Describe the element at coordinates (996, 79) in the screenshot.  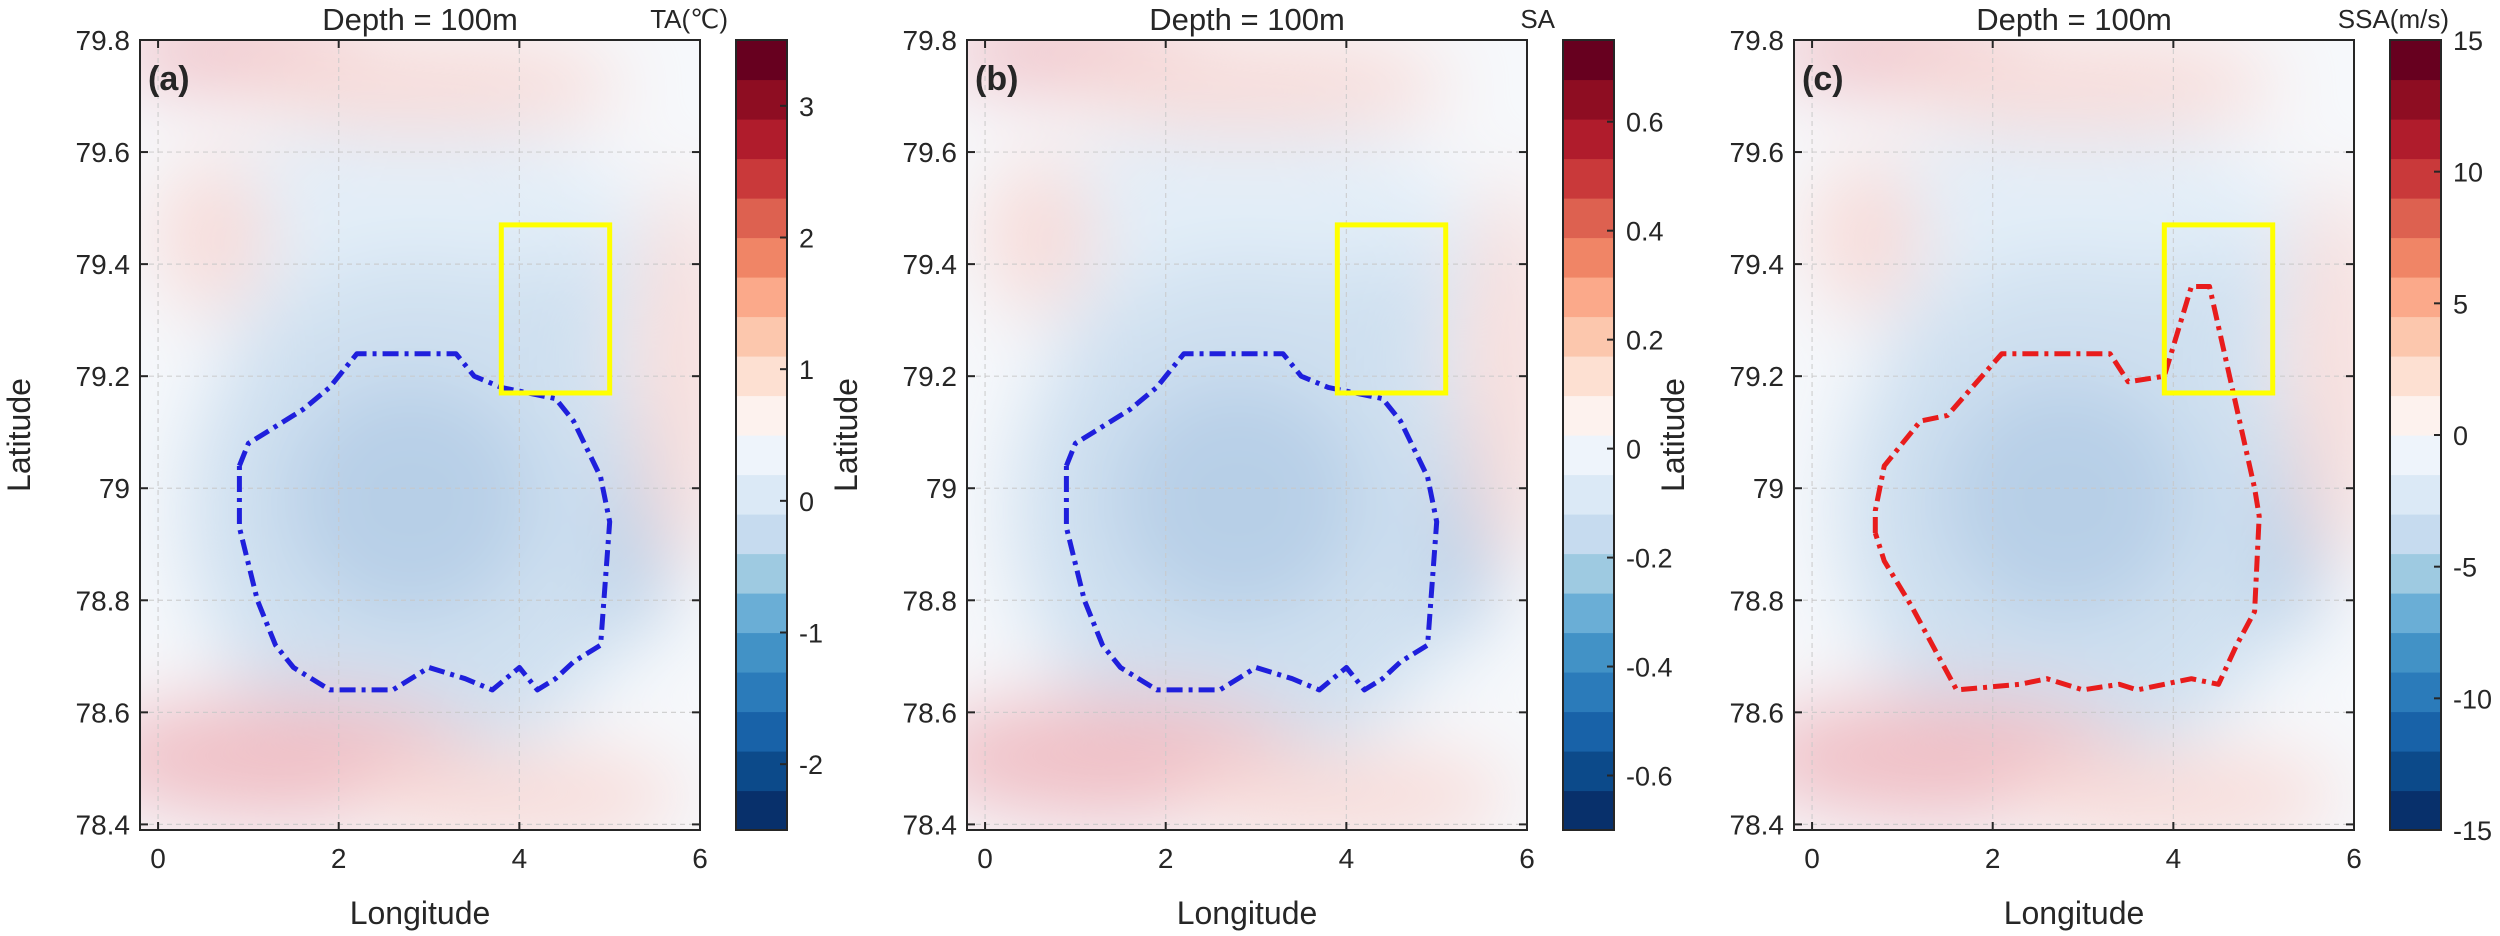
I see `panel-letter: (b)` at that location.